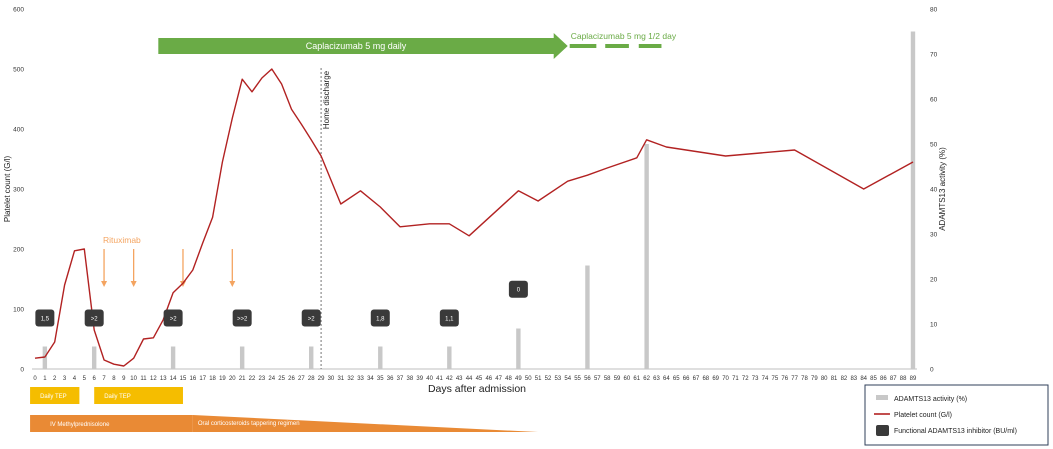  What do you see at coordinates (18, 250) in the screenshot?
I see `y-tick-label: 200` at bounding box center [18, 250].